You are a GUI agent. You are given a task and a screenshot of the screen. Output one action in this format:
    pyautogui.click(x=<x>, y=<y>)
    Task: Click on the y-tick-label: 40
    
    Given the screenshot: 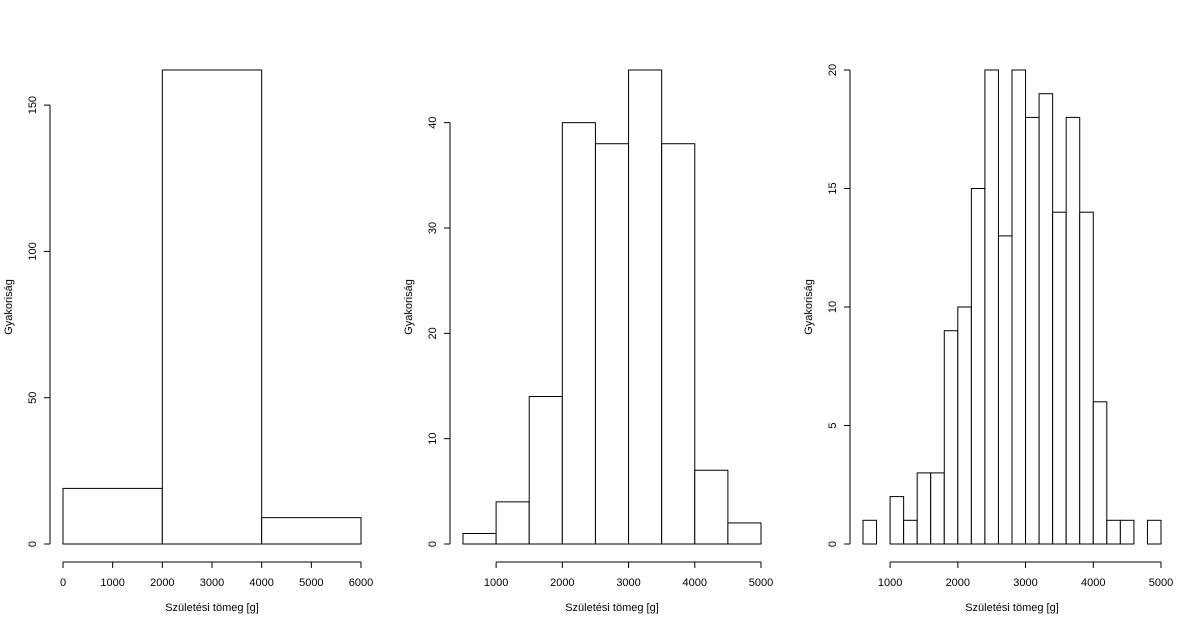 What is the action you would take?
    pyautogui.click(x=433, y=123)
    